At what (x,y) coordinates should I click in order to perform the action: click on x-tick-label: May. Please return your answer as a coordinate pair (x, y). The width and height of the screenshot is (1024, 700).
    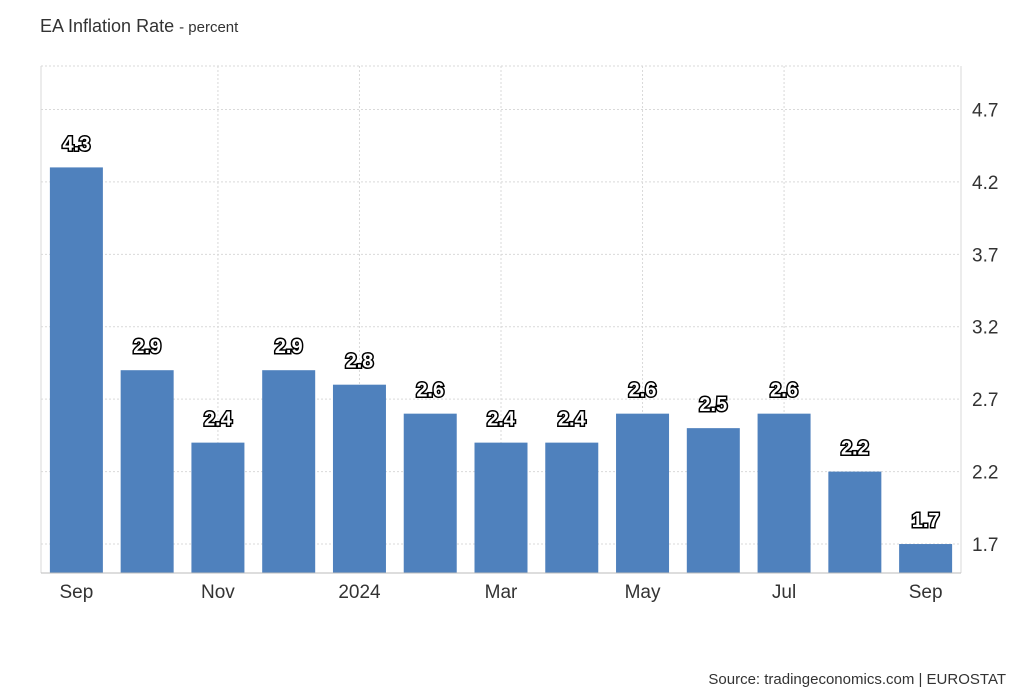
    Looking at the image, I should click on (643, 592).